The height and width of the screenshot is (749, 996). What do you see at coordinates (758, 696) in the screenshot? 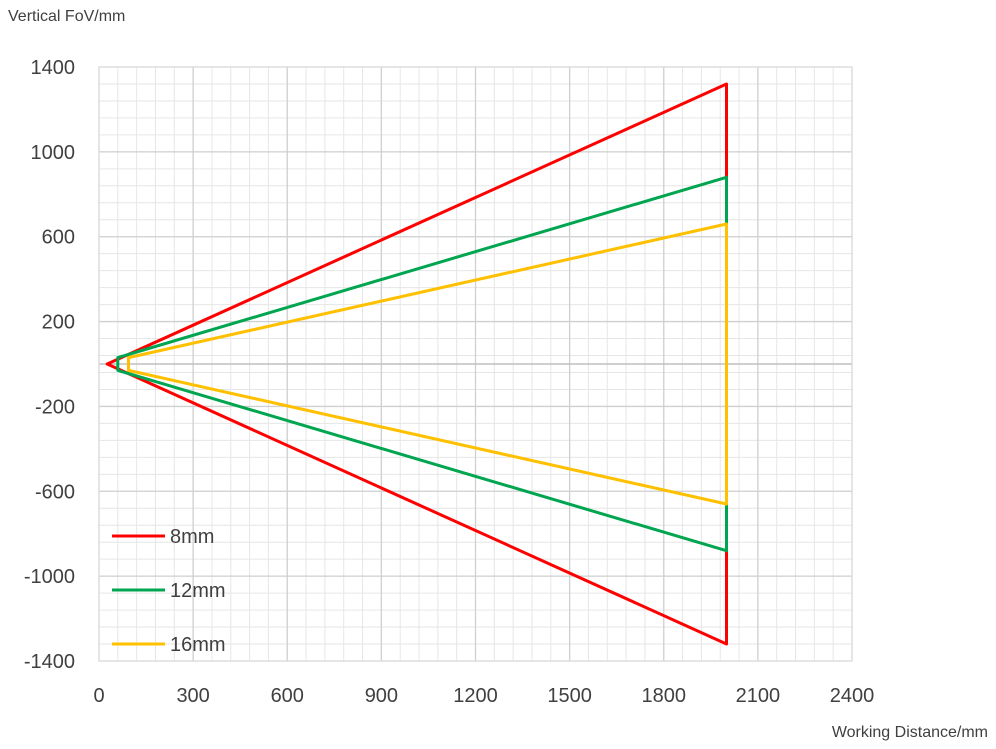
I see `x-tick-label: 2100` at bounding box center [758, 696].